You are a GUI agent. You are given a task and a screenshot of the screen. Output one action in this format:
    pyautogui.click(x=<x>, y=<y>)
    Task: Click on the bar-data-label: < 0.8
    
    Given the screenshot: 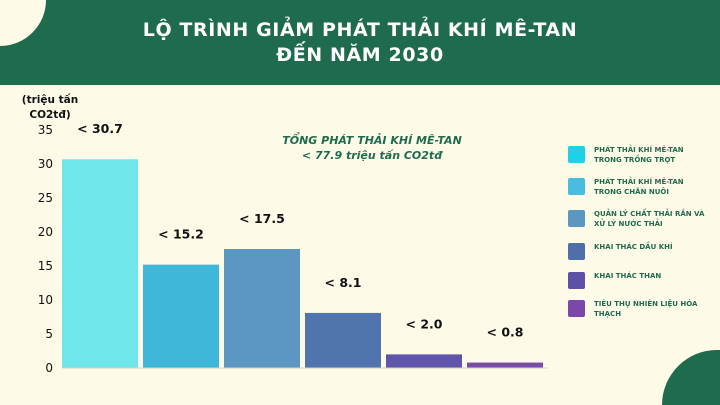 What is the action you would take?
    pyautogui.click(x=505, y=332)
    